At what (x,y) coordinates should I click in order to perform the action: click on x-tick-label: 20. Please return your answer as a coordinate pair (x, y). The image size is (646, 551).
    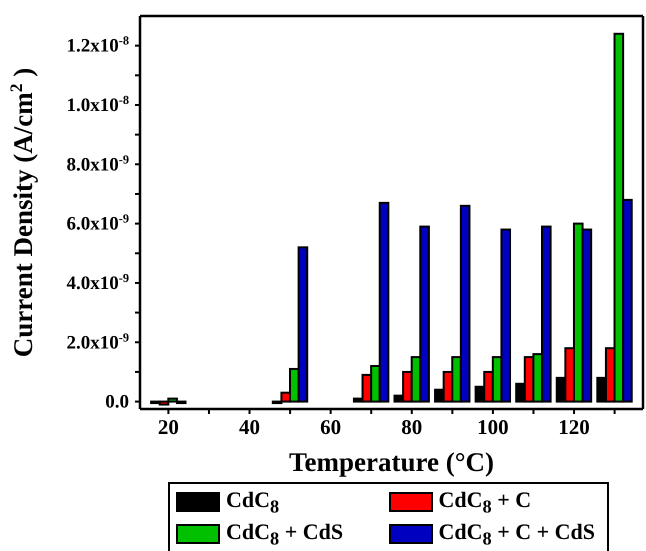
    Looking at the image, I should click on (168, 427).